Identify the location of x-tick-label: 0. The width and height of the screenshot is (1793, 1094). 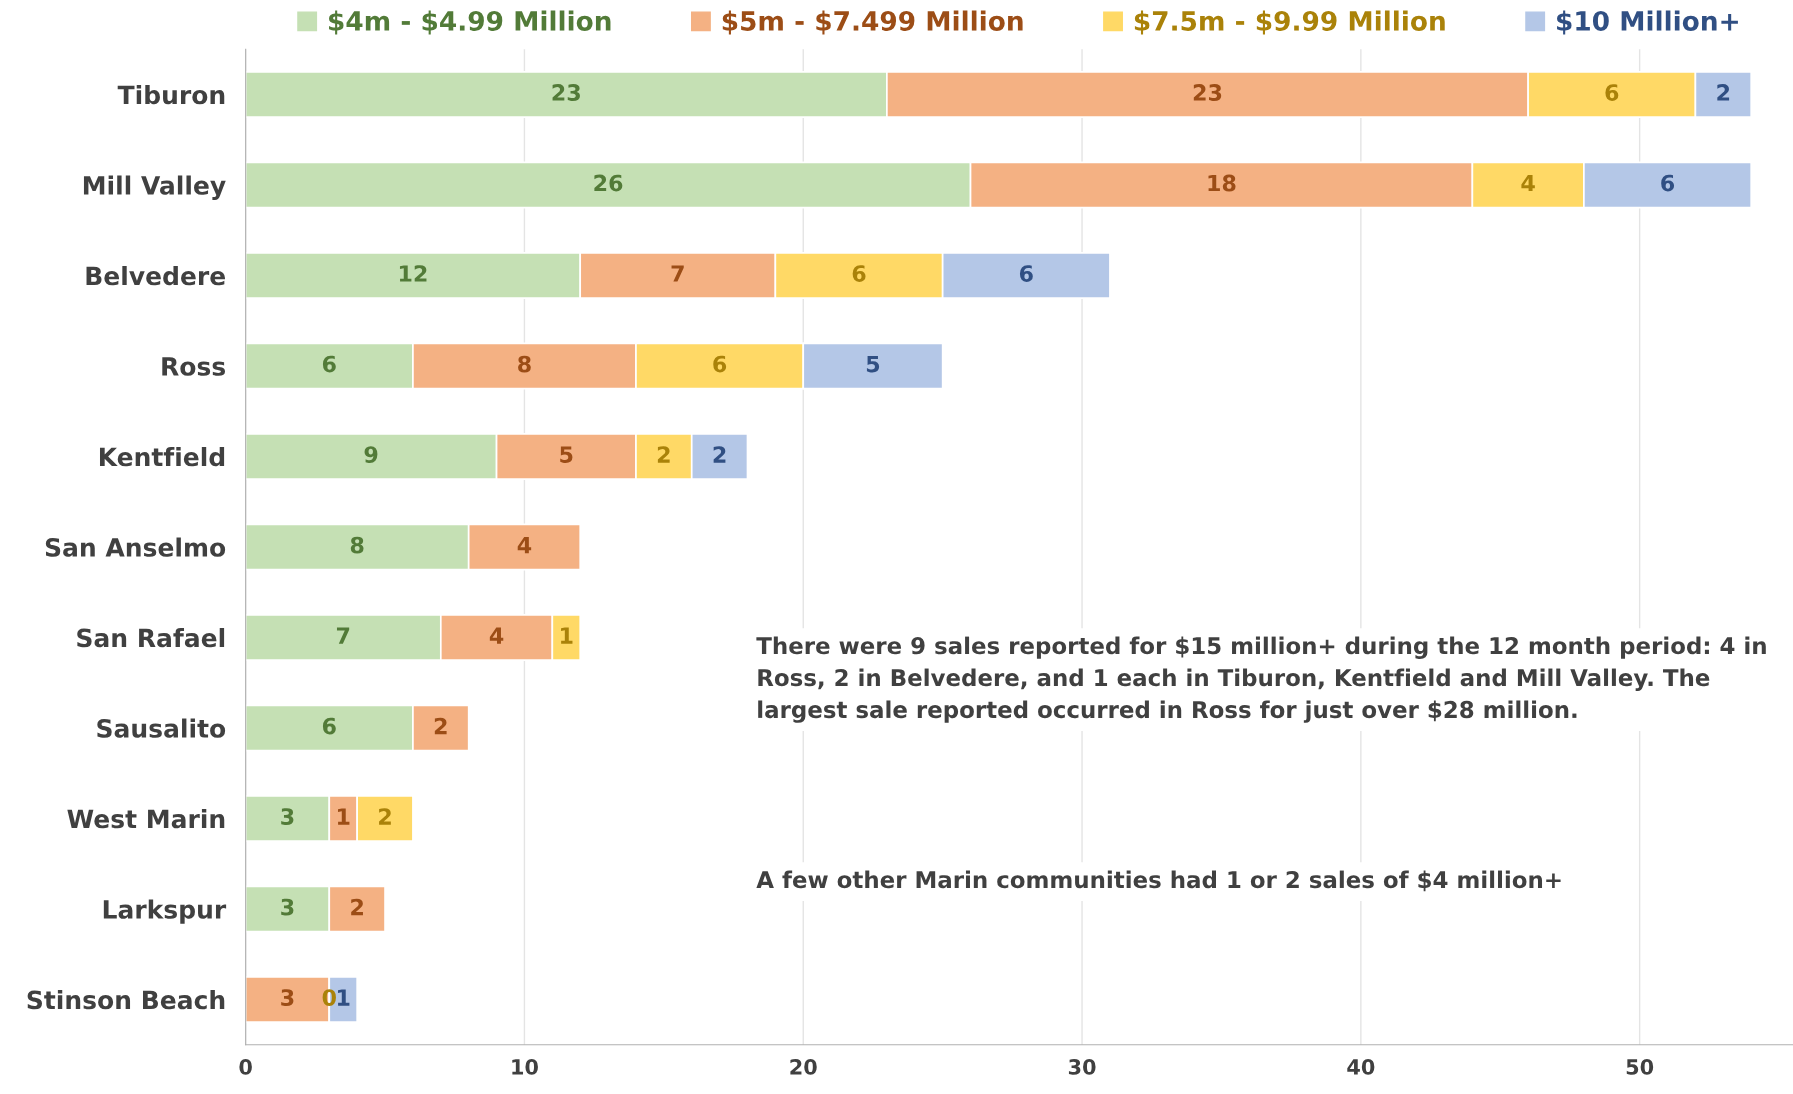
(245, 1067).